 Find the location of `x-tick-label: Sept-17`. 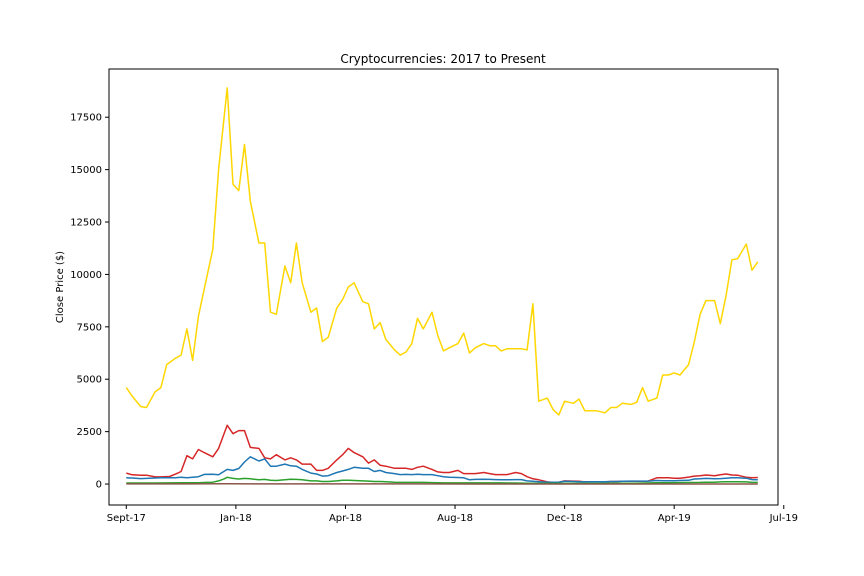

x-tick-label: Sept-17 is located at coordinates (126, 518).